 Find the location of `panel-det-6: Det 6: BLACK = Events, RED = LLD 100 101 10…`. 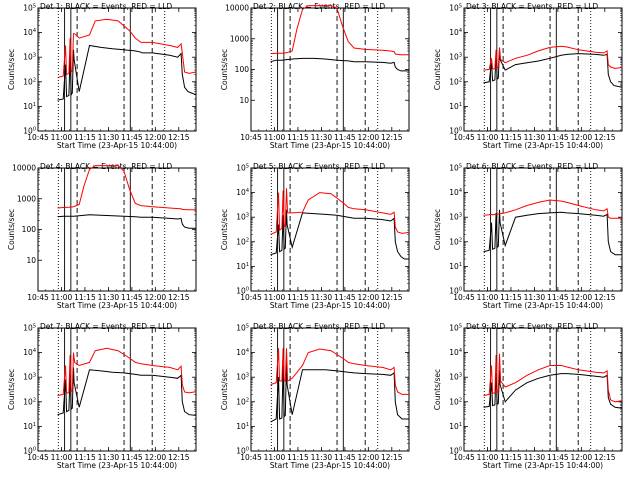

panel-det-6: Det 6: BLACK = Events, RED = LLD 100 101 10… is located at coordinates (528, 236).